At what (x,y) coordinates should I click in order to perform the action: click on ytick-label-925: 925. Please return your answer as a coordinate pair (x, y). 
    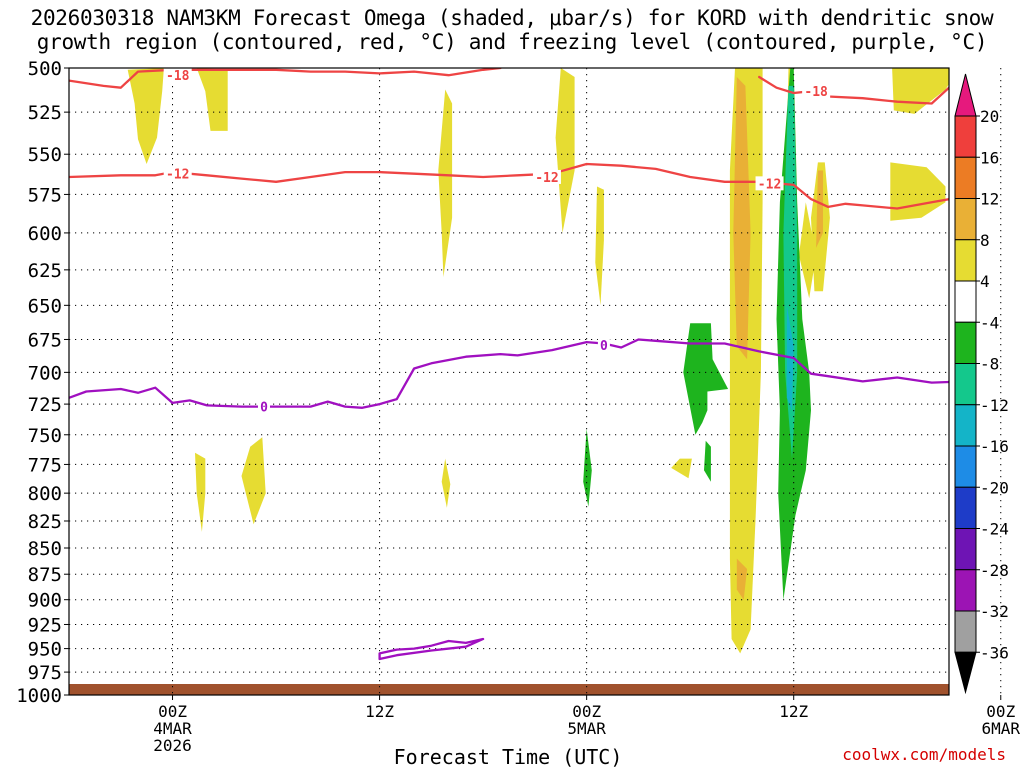
    Looking at the image, I should click on (45, 625).